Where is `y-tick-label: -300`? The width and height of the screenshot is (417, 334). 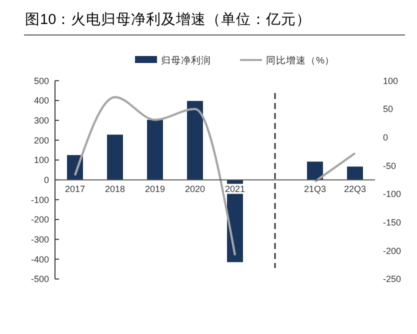
y-tick-label: -300 is located at coordinates (39, 239).